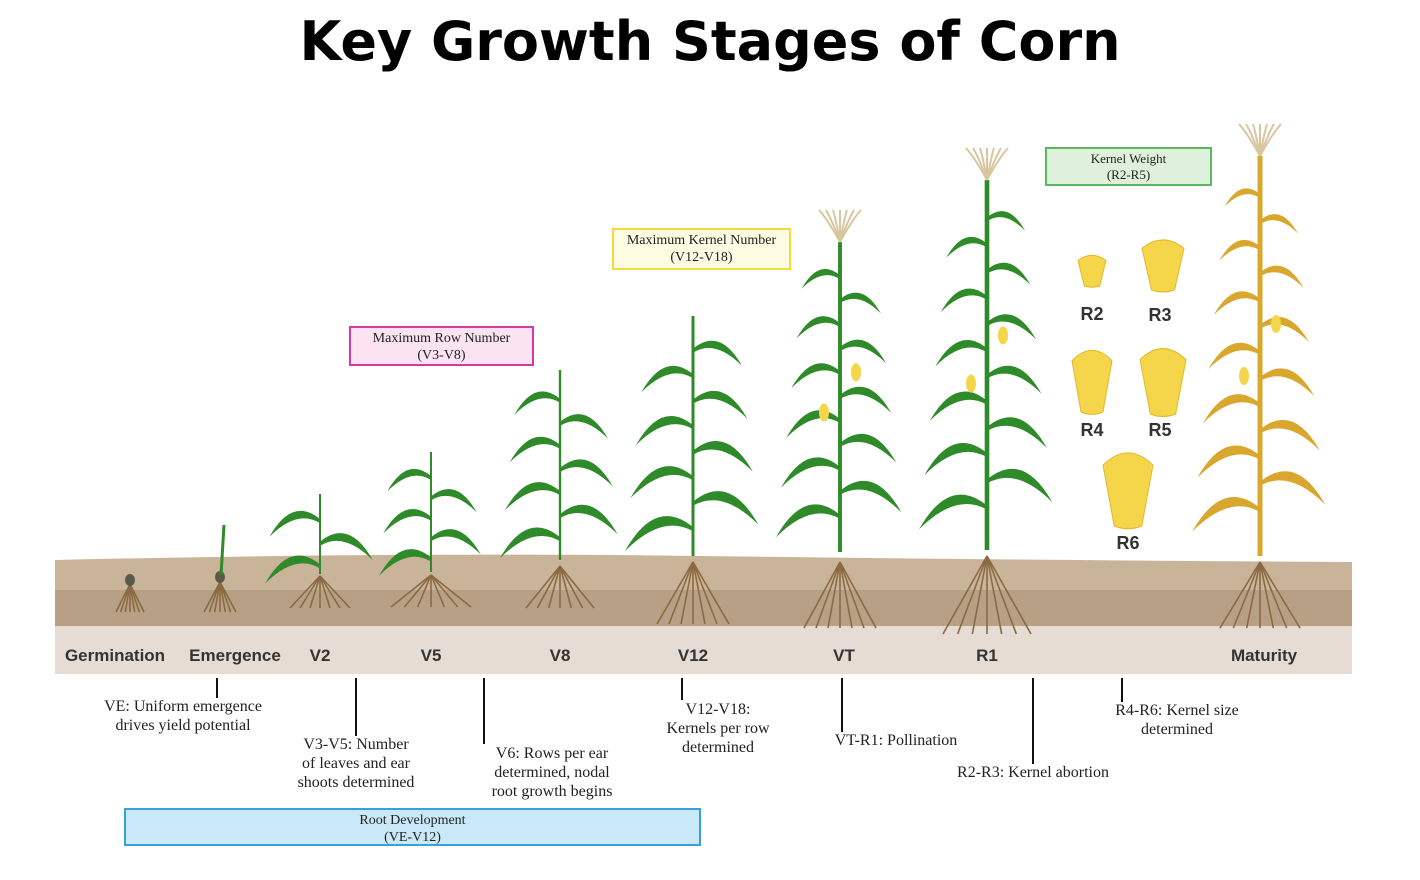 The image size is (1420, 880). What do you see at coordinates (356, 744) in the screenshot?
I see `note-v3v5-line1: V3-V5: Number` at bounding box center [356, 744].